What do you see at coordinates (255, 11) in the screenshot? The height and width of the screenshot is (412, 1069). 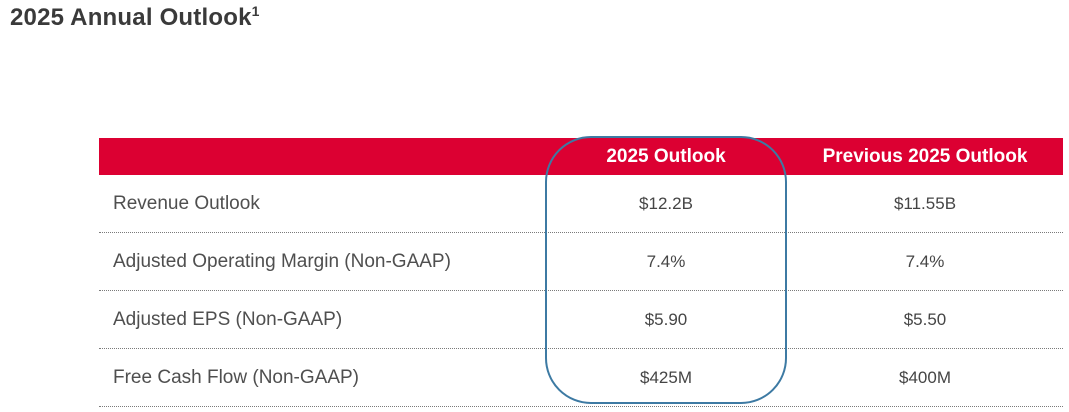 I see `page-title-footnote-marker: 1` at bounding box center [255, 11].